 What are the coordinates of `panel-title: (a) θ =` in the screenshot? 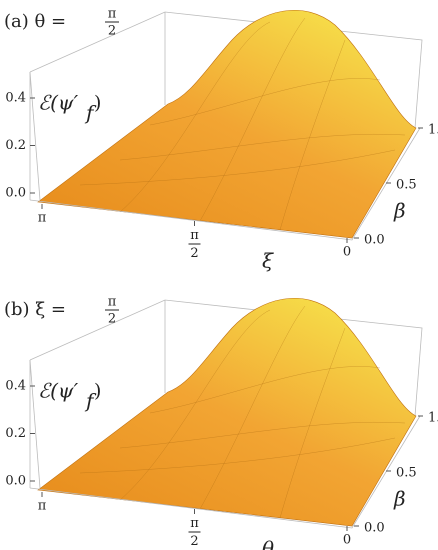 It's located at (35, 21).